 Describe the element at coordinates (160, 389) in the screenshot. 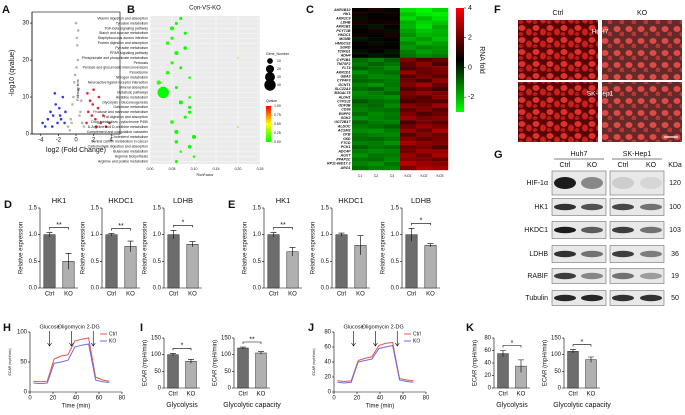

I see `y-tick-label: 0` at that location.